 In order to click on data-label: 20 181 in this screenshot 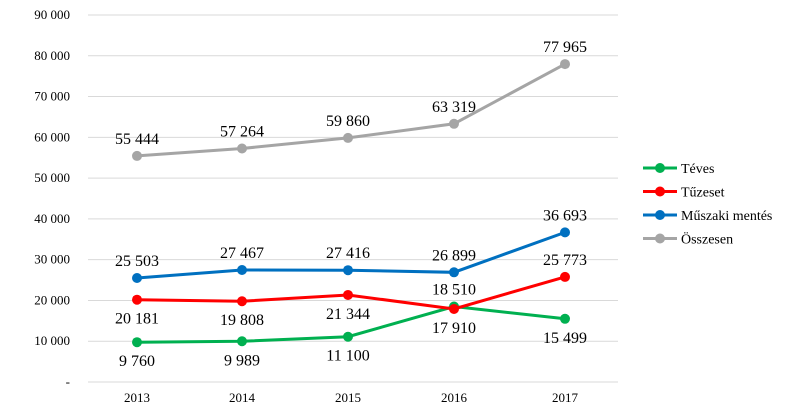, I will do `click(137, 319)`.